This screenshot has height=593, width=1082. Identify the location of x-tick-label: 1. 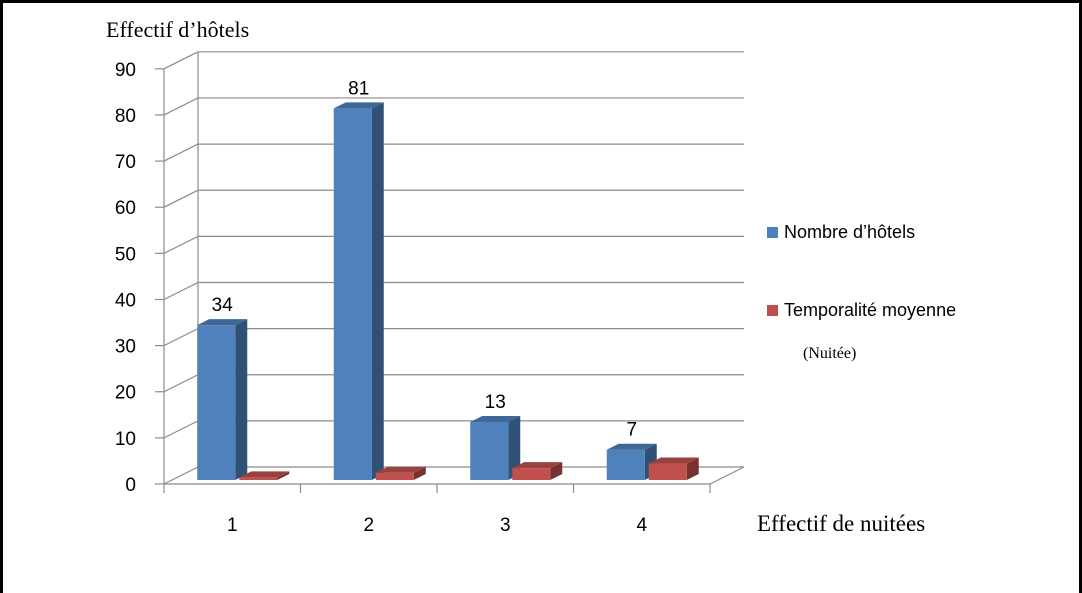
(232, 525).